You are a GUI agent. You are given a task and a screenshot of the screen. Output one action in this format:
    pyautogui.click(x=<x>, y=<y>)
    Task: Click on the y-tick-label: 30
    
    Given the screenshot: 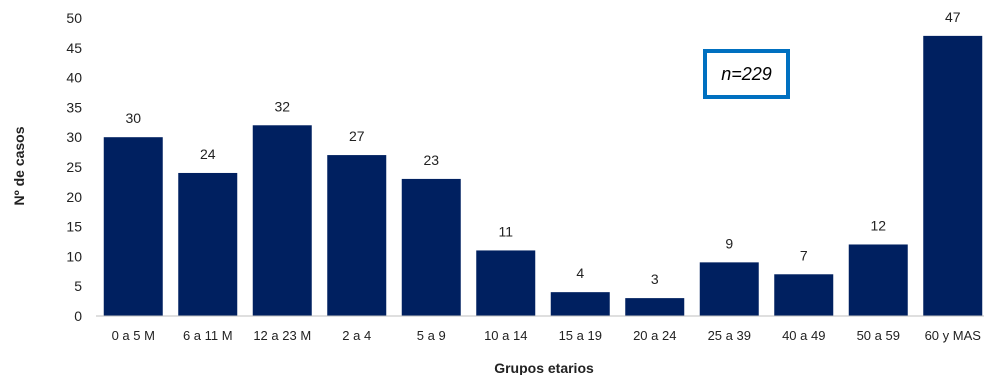 What is the action you would take?
    pyautogui.click(x=74, y=137)
    